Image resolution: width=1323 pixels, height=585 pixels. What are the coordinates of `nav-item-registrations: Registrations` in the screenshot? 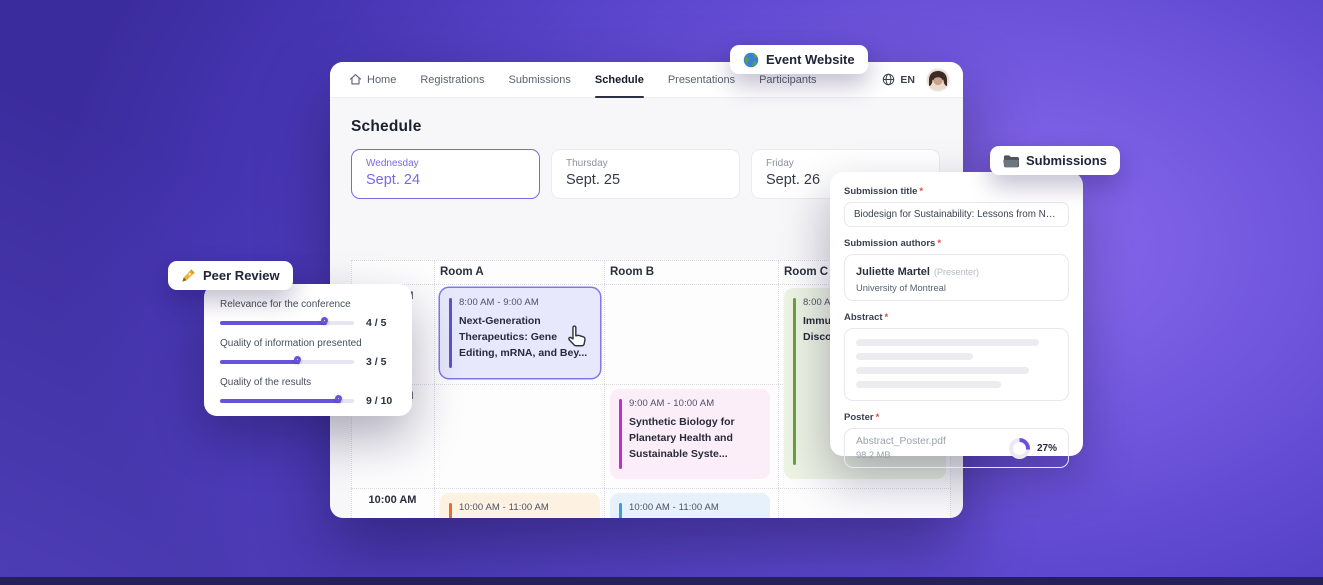 It's located at (452, 79).